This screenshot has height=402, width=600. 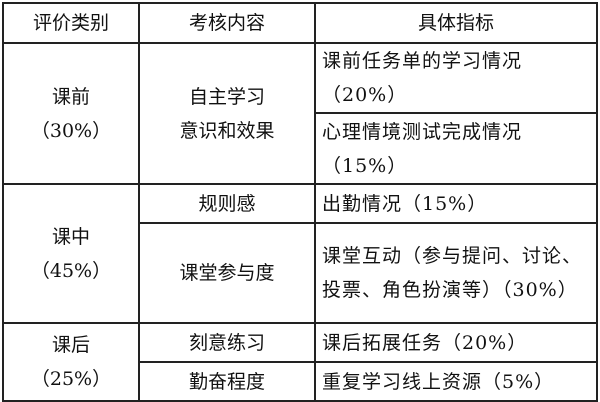 What do you see at coordinates (226, 96) in the screenshot?
I see `content-line: 自主学习` at bounding box center [226, 96].